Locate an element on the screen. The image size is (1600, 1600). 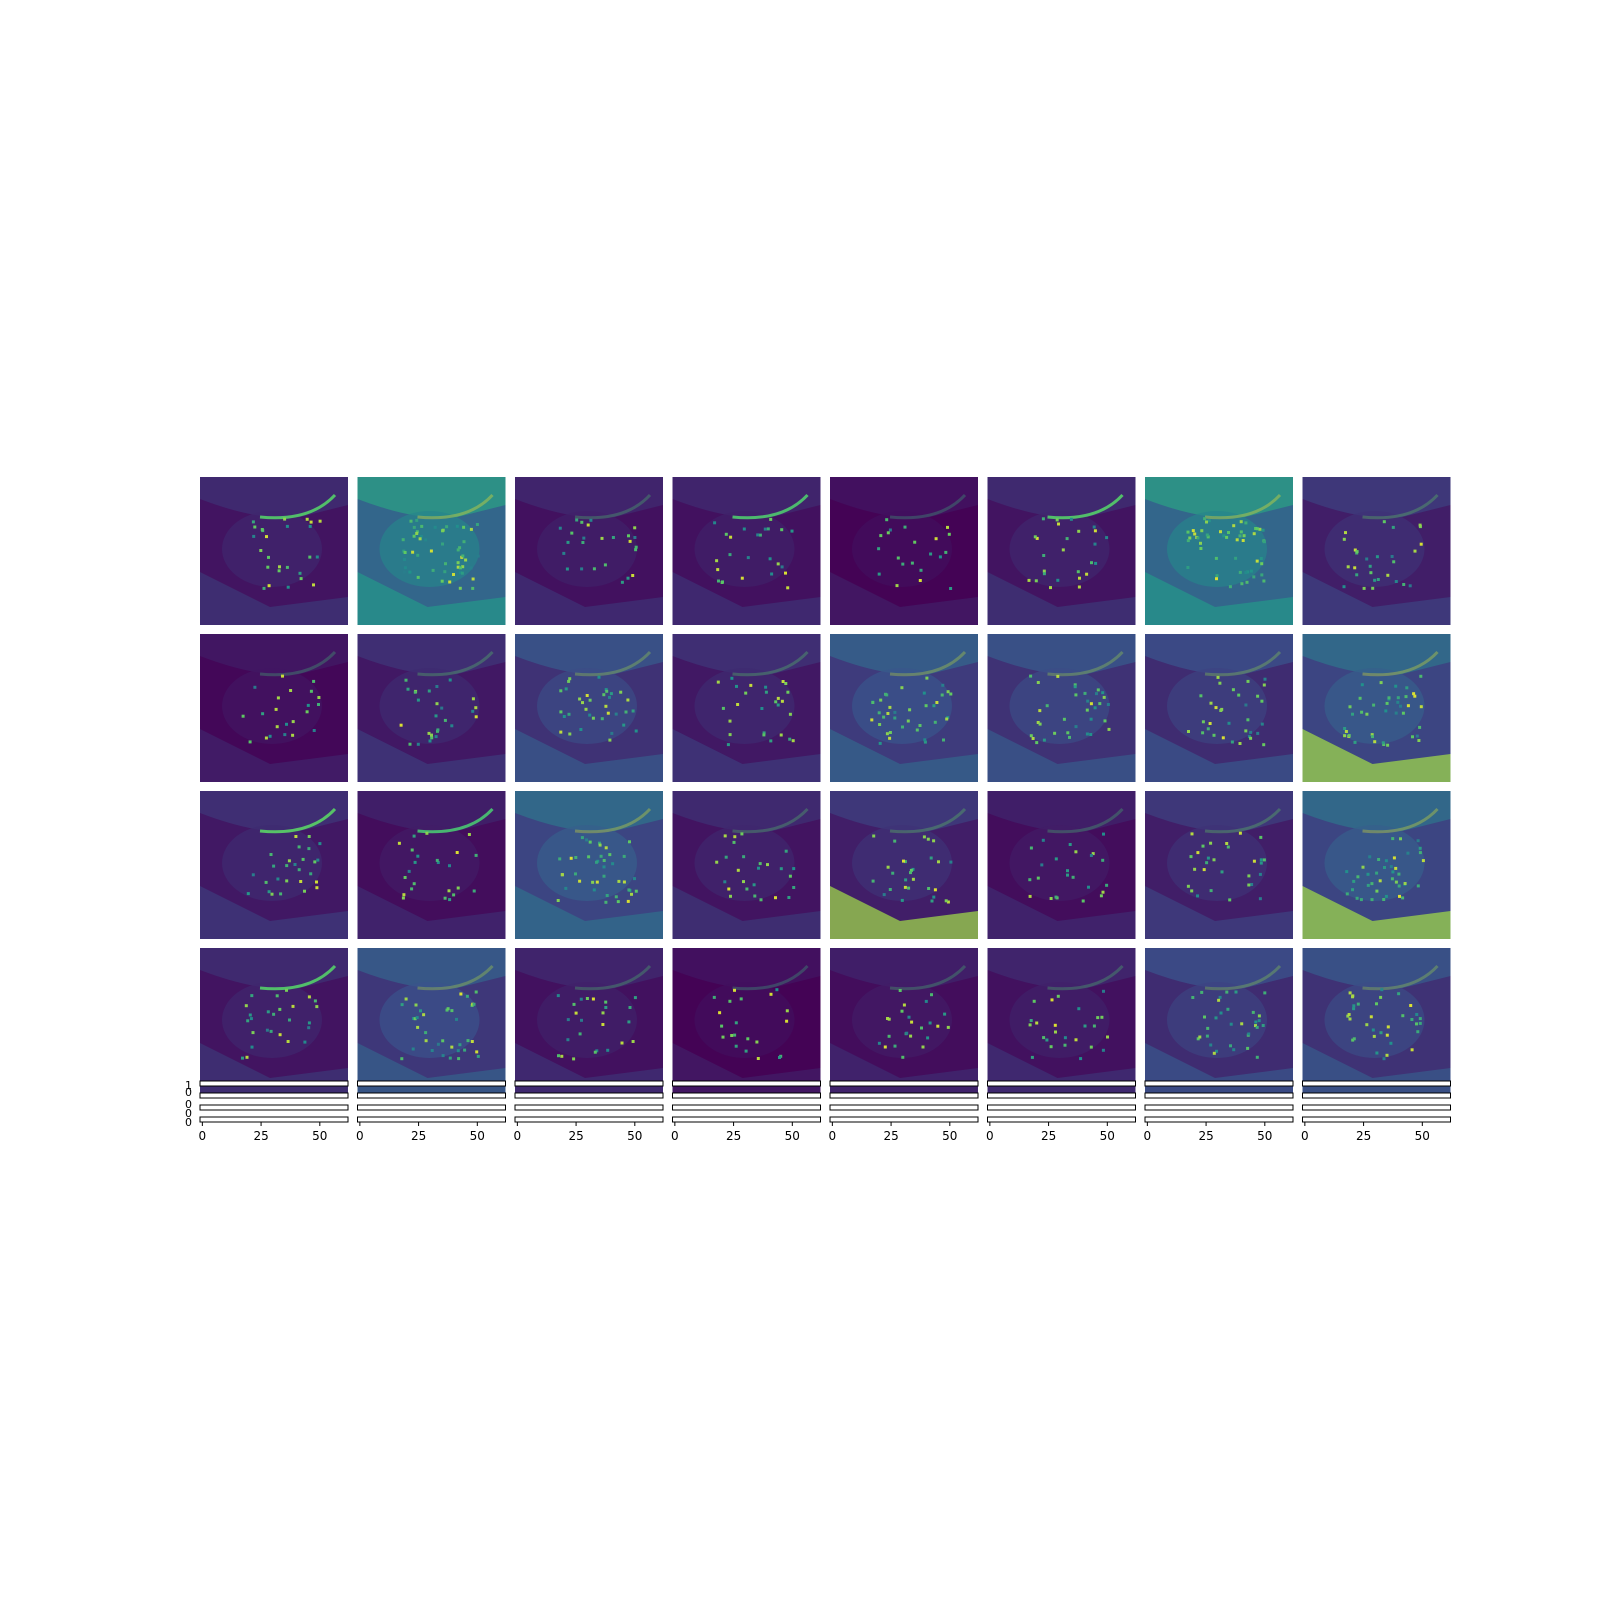
scene-body is located at coordinates (1374, 863).